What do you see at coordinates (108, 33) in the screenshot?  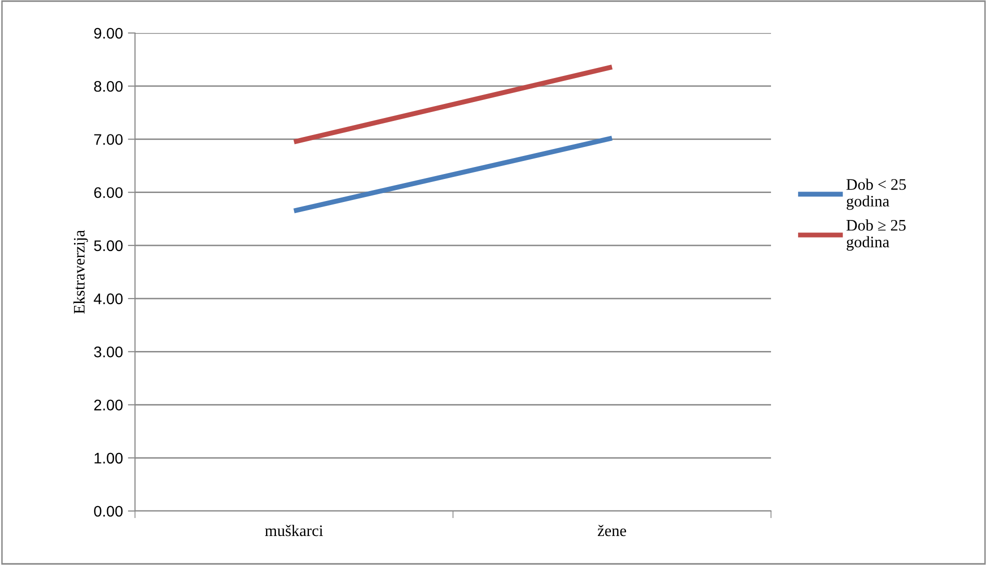 I see `y-tick-label: 9.00` at bounding box center [108, 33].